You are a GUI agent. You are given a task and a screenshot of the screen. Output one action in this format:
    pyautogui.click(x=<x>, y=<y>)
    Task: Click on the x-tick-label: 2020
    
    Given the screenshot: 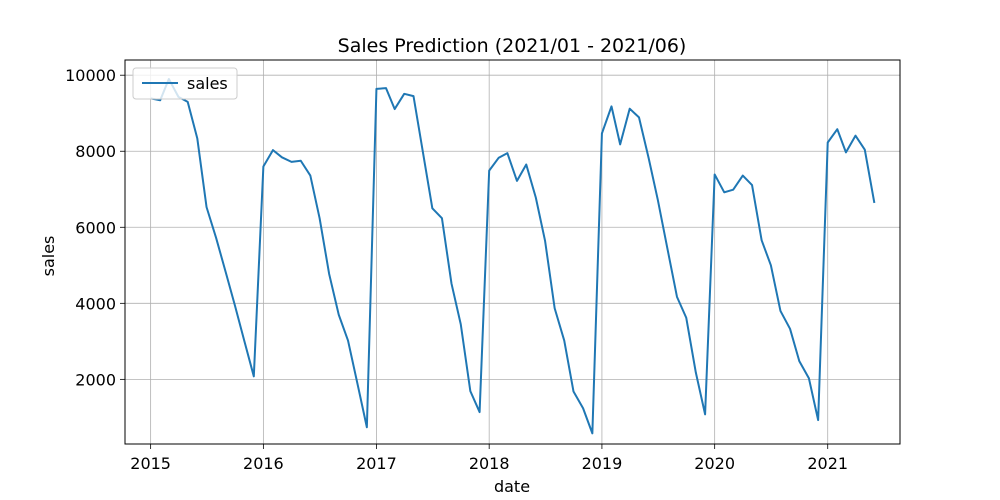 What is the action you would take?
    pyautogui.click(x=714, y=463)
    